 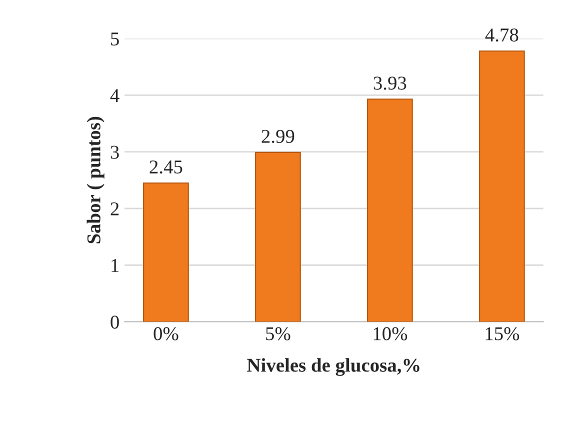 I want to click on x-tick-label: 5%, so click(x=278, y=333).